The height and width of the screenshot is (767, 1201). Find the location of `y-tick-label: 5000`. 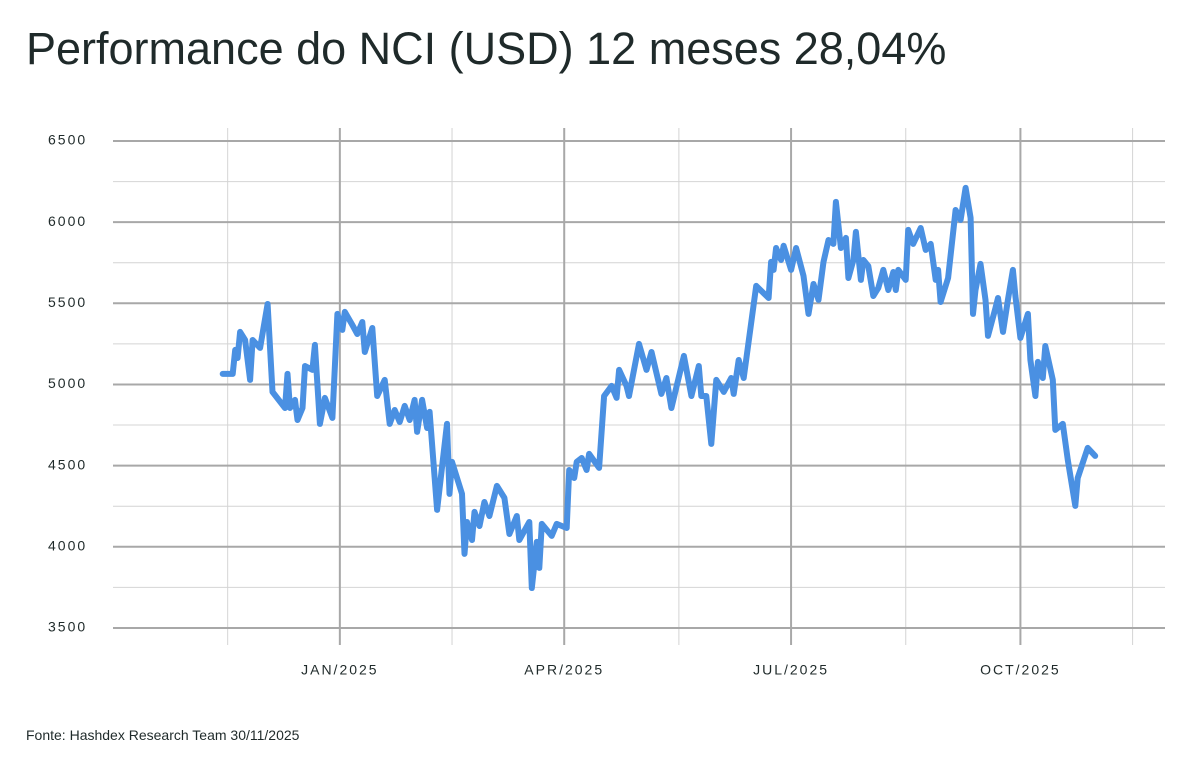

y-tick-label: 5000 is located at coordinates (67, 383).